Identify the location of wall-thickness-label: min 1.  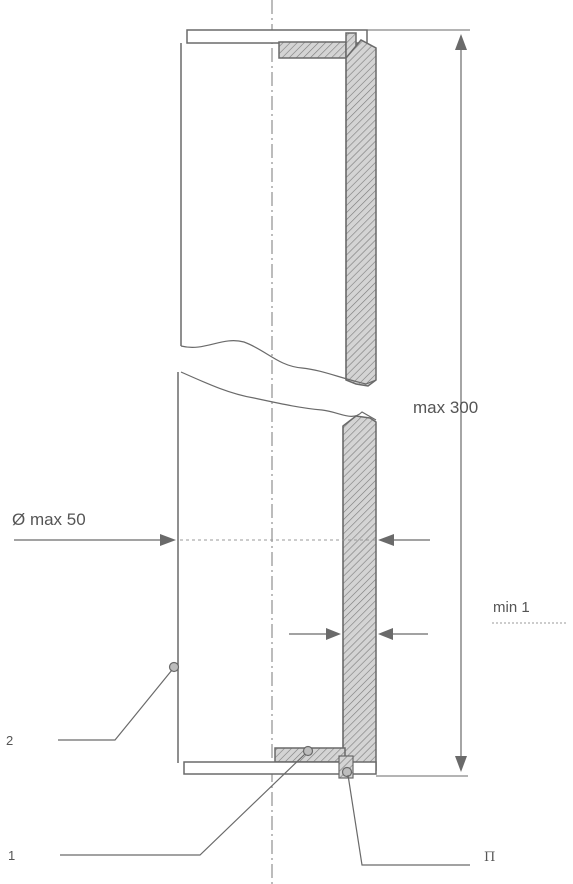
(511, 607).